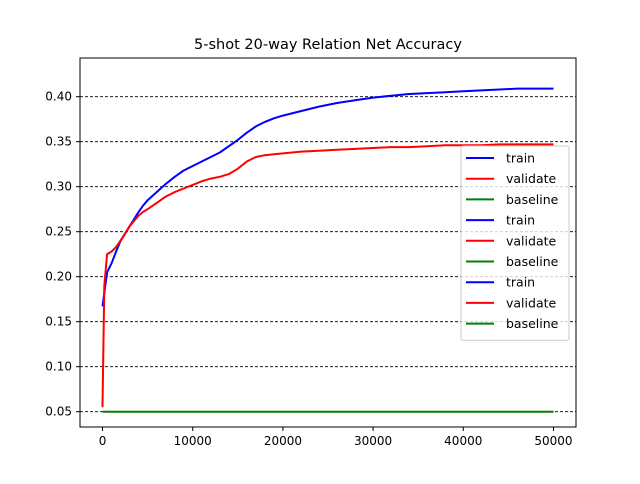 Image resolution: width=640 pixels, height=484 pixels. What do you see at coordinates (103, 441) in the screenshot?
I see `x-tick-label: 0` at bounding box center [103, 441].